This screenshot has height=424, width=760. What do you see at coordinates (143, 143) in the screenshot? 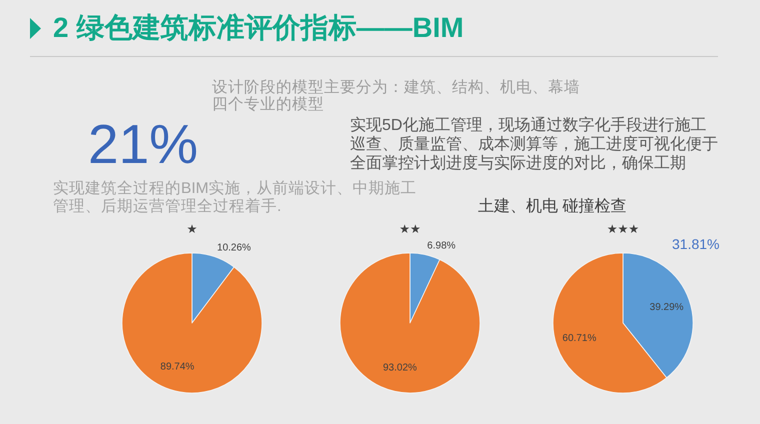
I see `text: 21%` at bounding box center [143, 143].